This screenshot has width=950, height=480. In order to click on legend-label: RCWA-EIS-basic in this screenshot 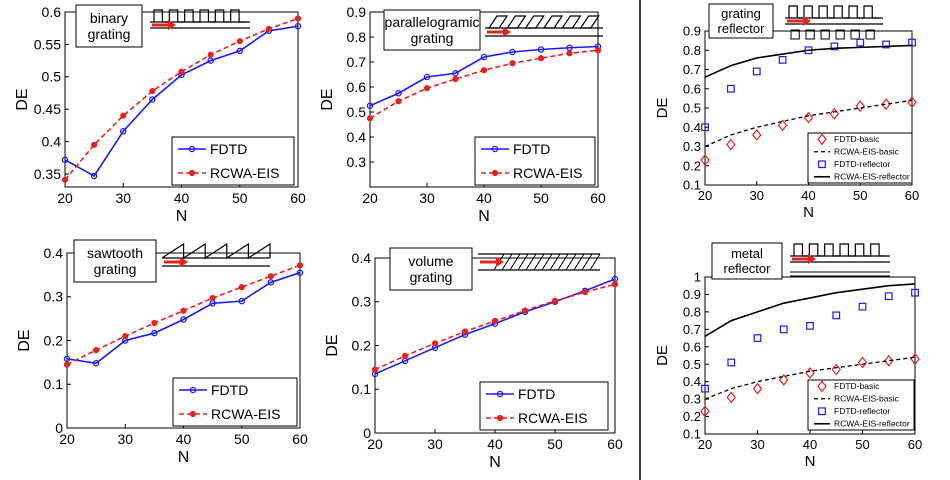, I will do `click(867, 152)`.